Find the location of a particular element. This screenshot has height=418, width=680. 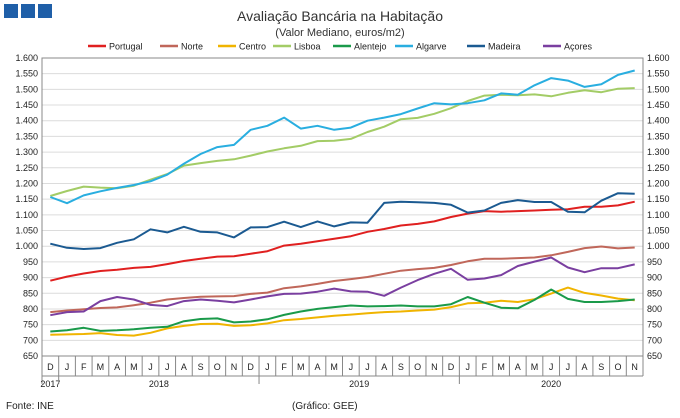

y-tick-label-right: 750 is located at coordinates (654, 325).